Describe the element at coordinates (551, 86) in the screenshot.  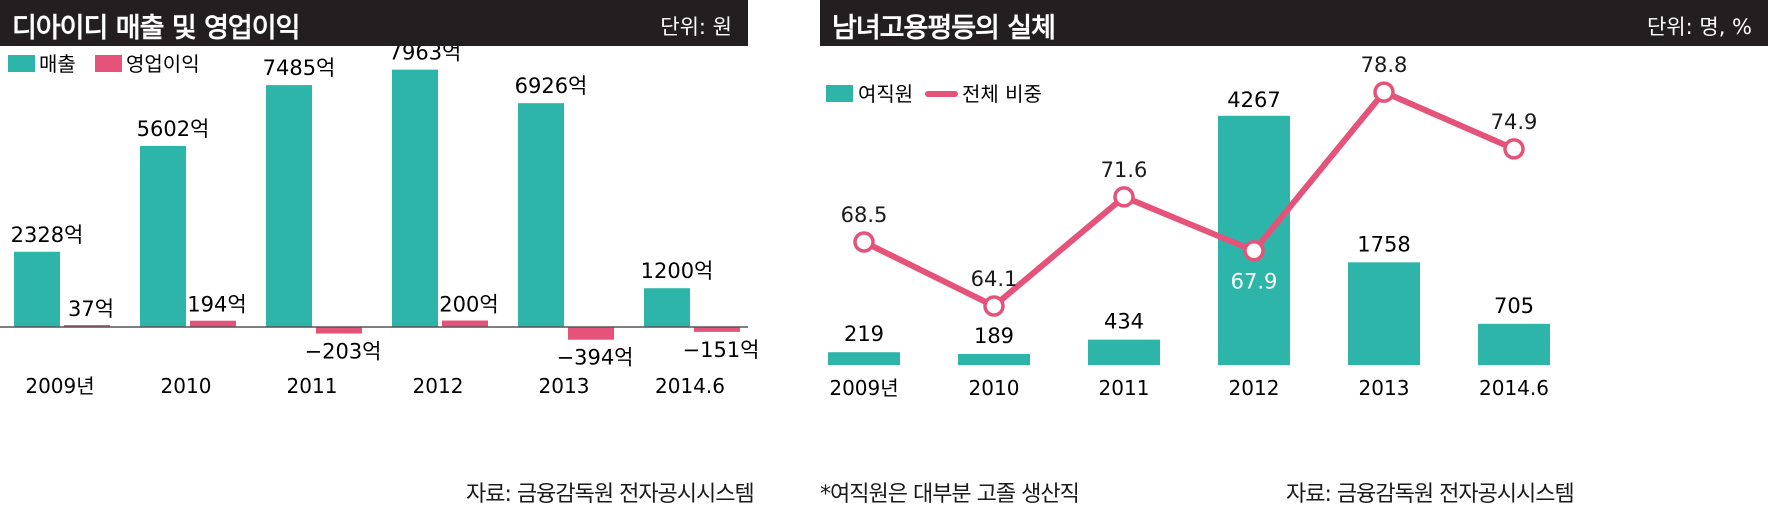
I see `sales-value-label: 6926억` at that location.